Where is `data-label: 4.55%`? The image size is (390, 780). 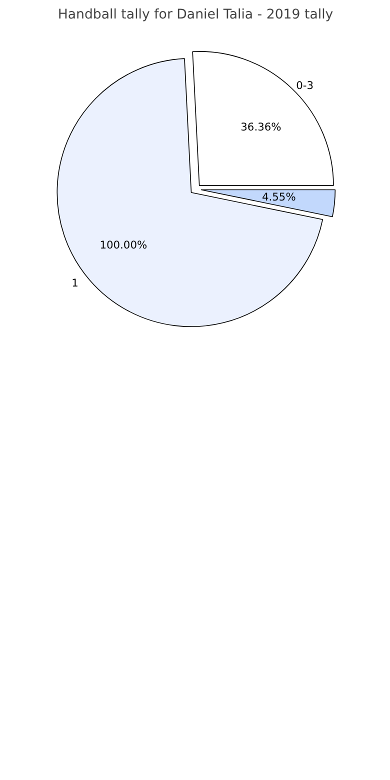 data-label: 4.55% is located at coordinates (279, 197).